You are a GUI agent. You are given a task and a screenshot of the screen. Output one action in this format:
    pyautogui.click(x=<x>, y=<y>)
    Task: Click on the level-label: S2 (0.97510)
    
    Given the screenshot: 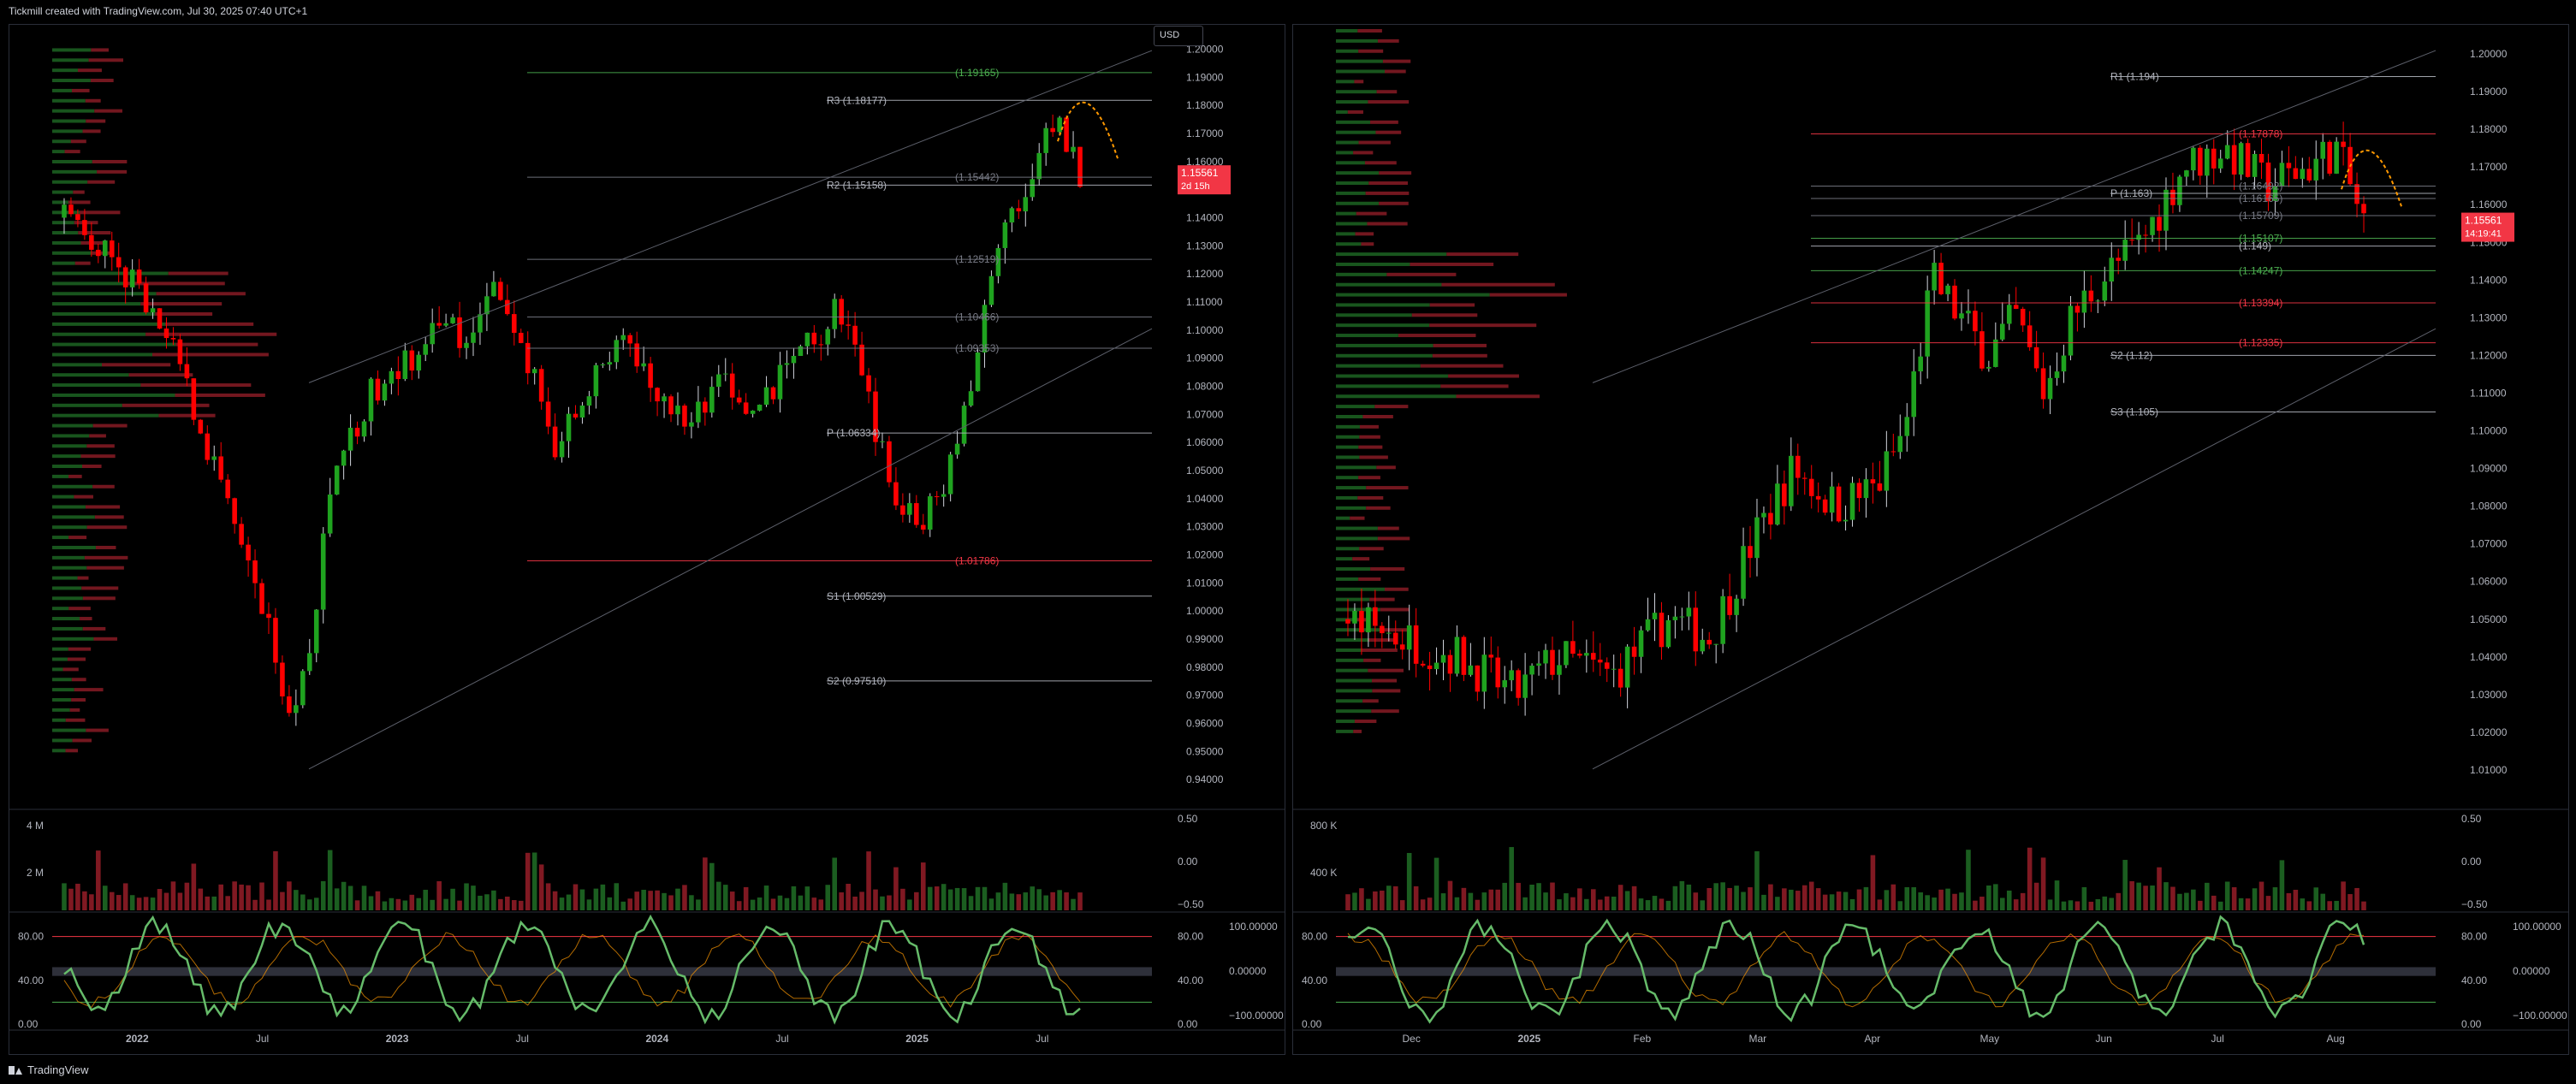 What is the action you would take?
    pyautogui.click(x=856, y=681)
    